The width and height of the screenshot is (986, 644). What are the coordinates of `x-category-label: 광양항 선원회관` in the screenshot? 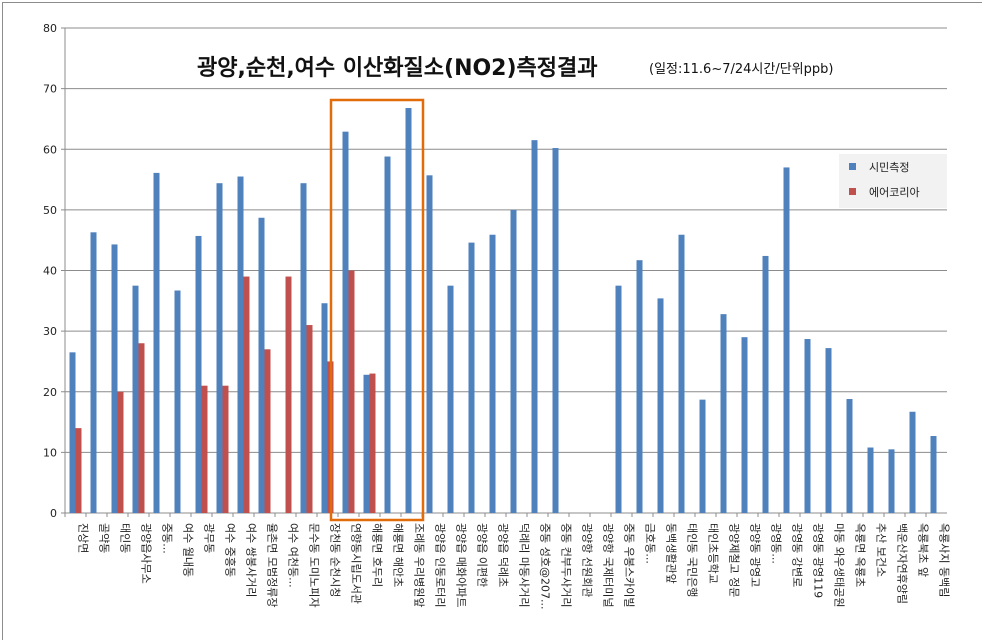 It's located at (587, 560).